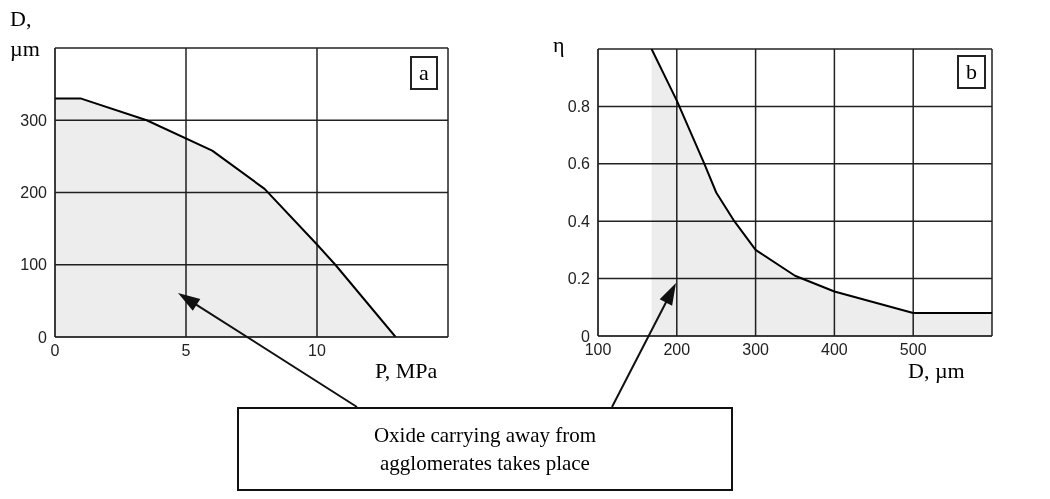 Image resolution: width=1050 pixels, height=499 pixels. I want to click on y-tick-label: 0.8, so click(579, 107).